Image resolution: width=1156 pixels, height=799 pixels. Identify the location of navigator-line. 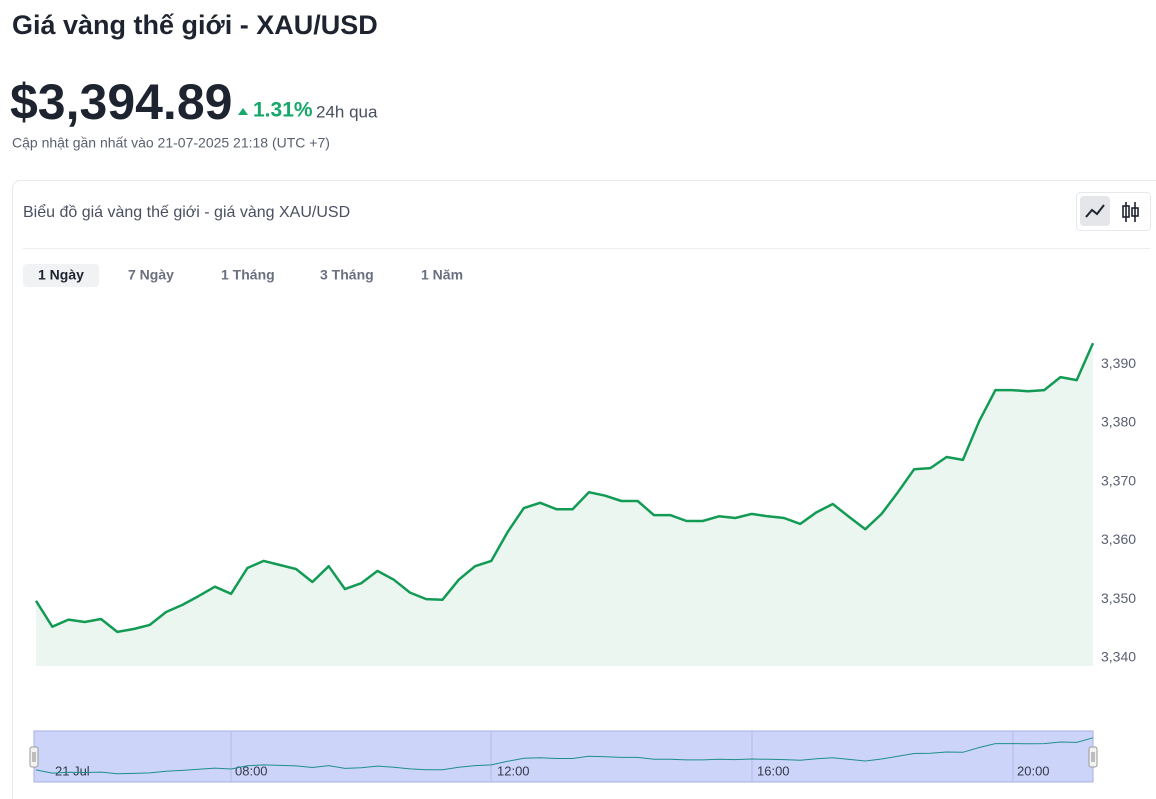
(564, 756).